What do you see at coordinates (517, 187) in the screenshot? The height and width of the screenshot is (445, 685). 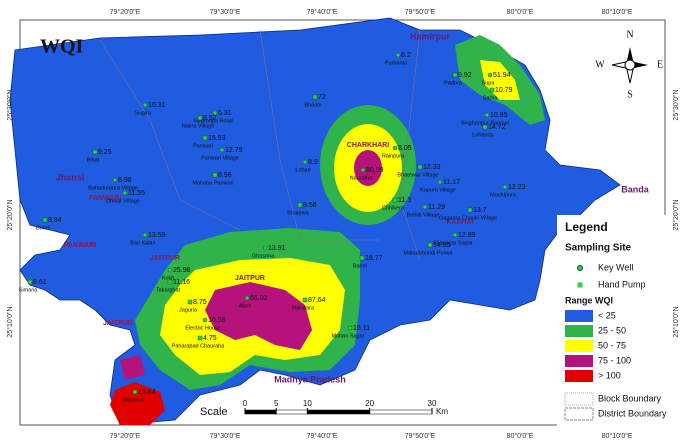 I see `site-value: 12.23` at bounding box center [517, 187].